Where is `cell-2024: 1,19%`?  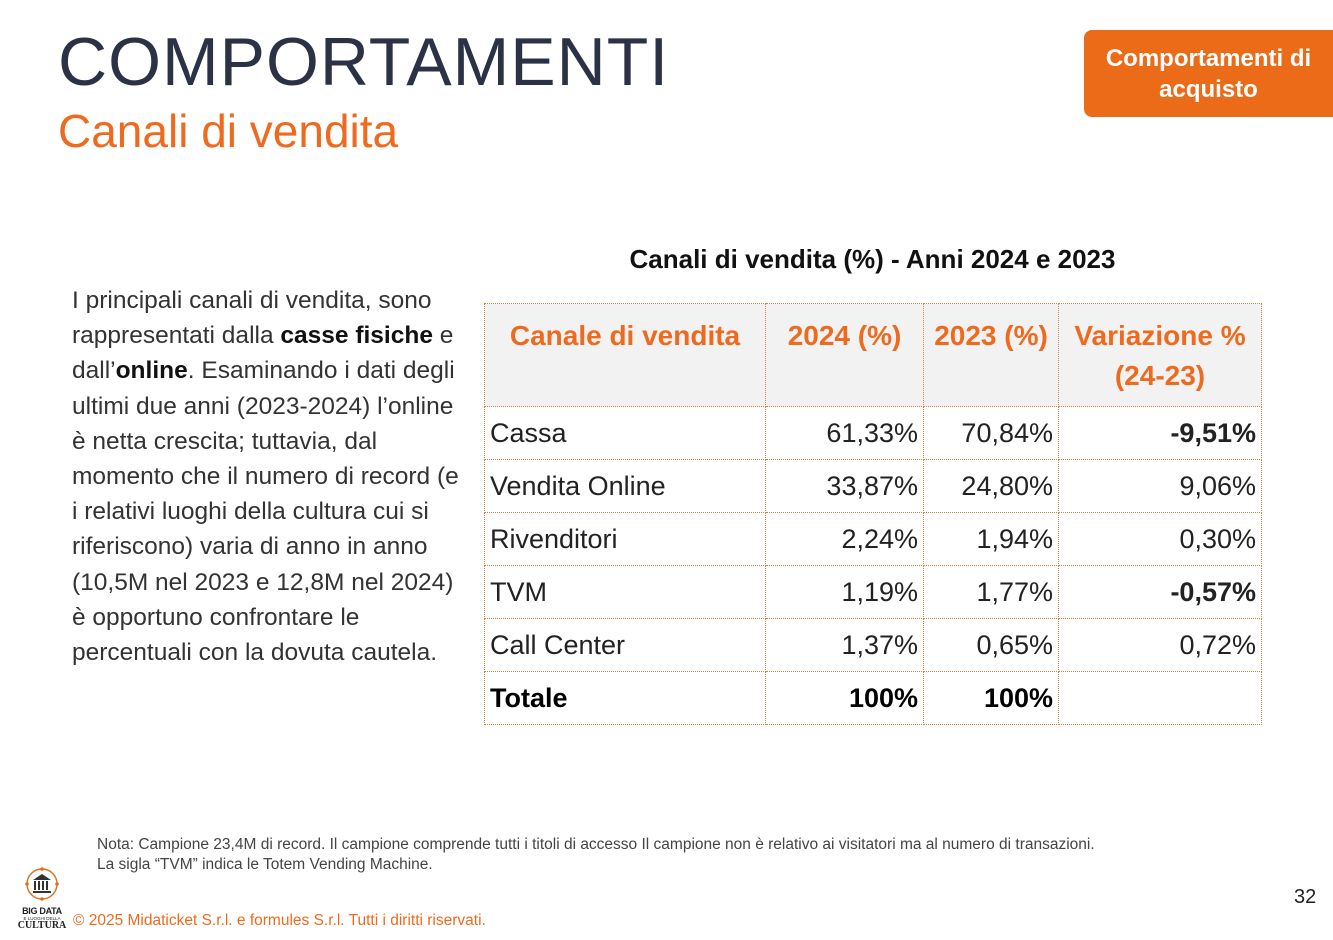 cell-2024: 1,19% is located at coordinates (844, 592).